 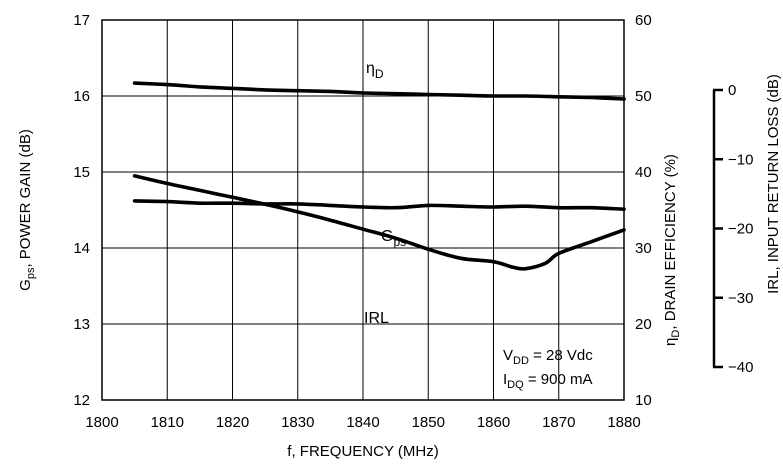 What do you see at coordinates (393, 238) in the screenshot?
I see `series-label-gain: Gps` at bounding box center [393, 238].